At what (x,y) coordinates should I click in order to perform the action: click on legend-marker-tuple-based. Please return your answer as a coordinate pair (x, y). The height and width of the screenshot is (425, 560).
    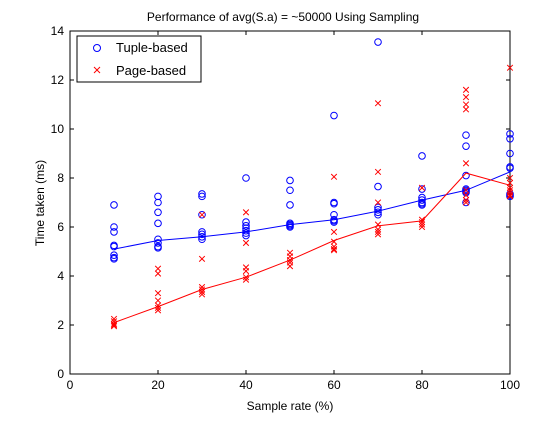
    Looking at the image, I should click on (97, 48).